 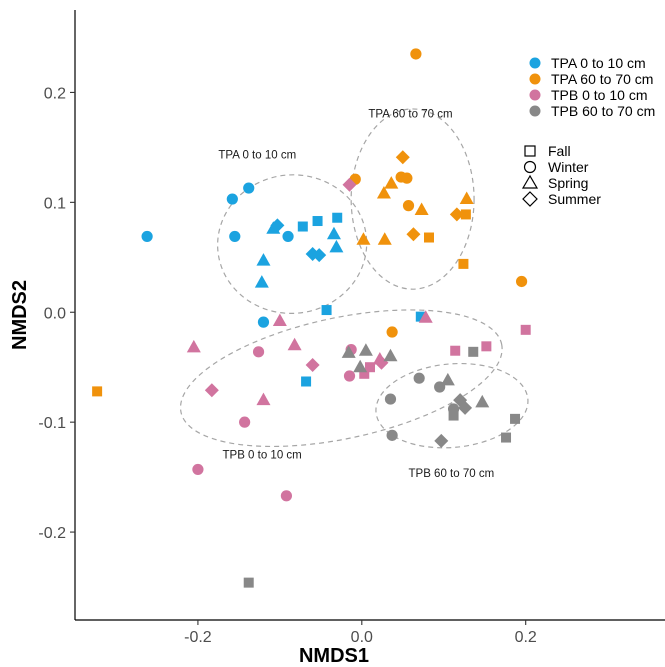 I want to click on x-tick-label: 0.2, so click(x=526, y=637).